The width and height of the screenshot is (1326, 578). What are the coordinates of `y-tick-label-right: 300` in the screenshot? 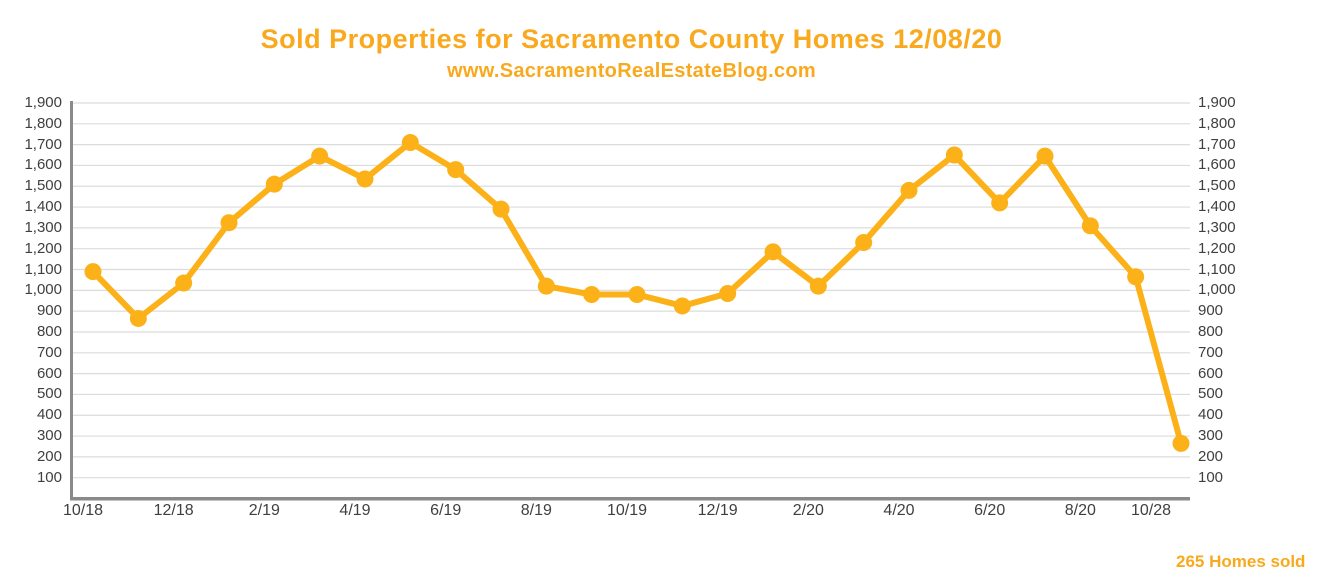 It's located at (1211, 436).